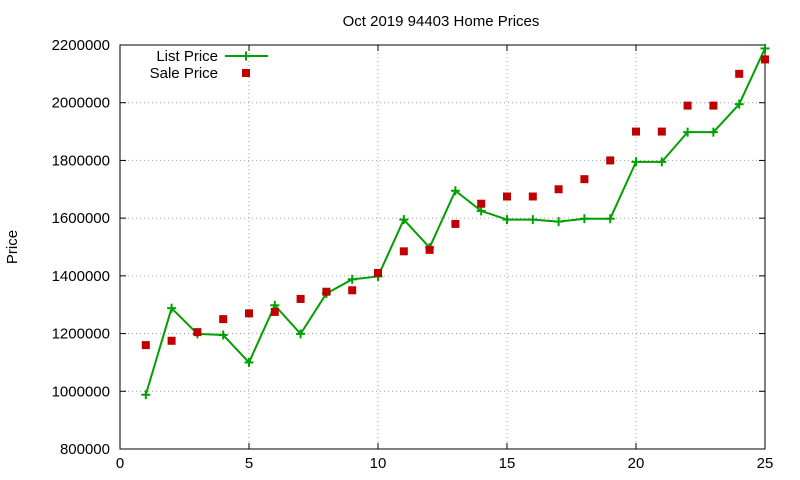 This screenshot has width=800, height=480. What do you see at coordinates (378, 463) in the screenshot?
I see `x-tick-label: 10` at bounding box center [378, 463].